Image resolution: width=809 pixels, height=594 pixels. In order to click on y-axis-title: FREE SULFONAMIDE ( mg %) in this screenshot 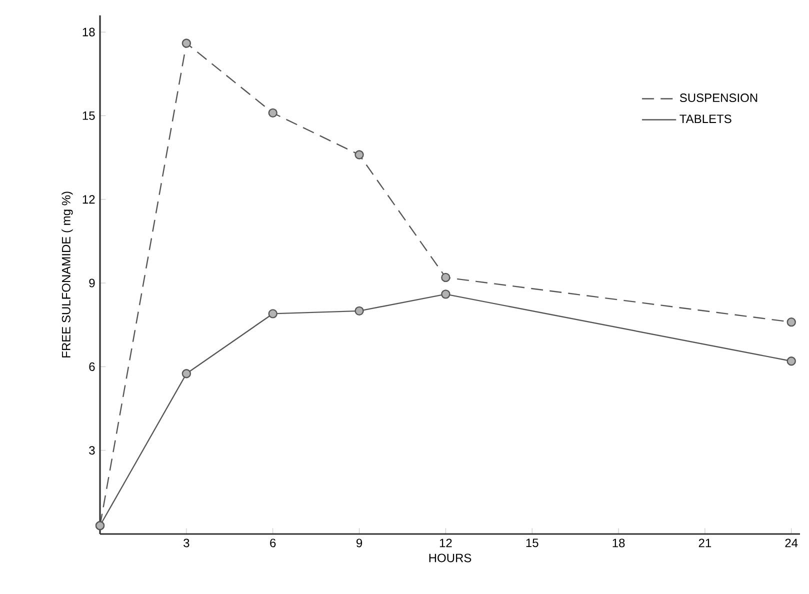, I will do `click(67, 275)`.